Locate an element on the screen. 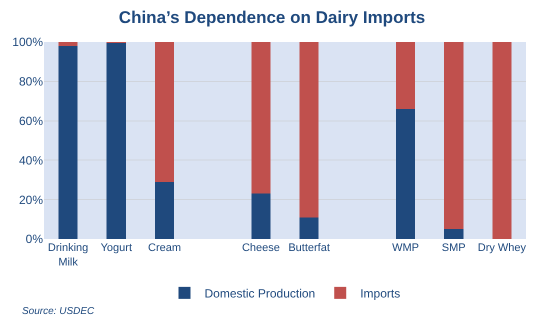 The width and height of the screenshot is (544, 319). x-tick-label: Dry Whey is located at coordinates (502, 248).